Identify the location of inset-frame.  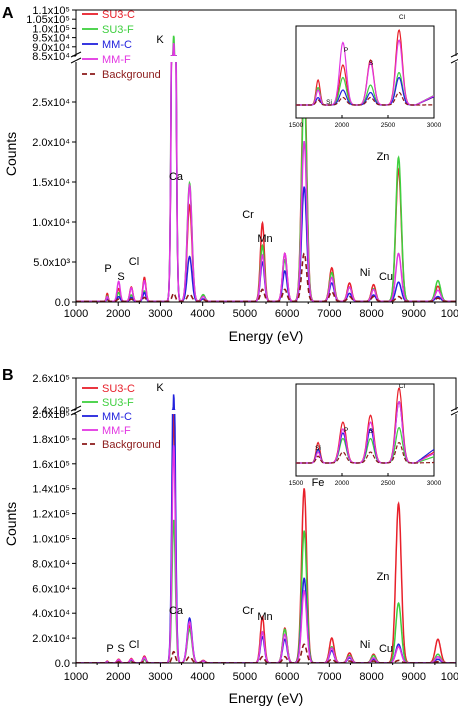
(365, 72).